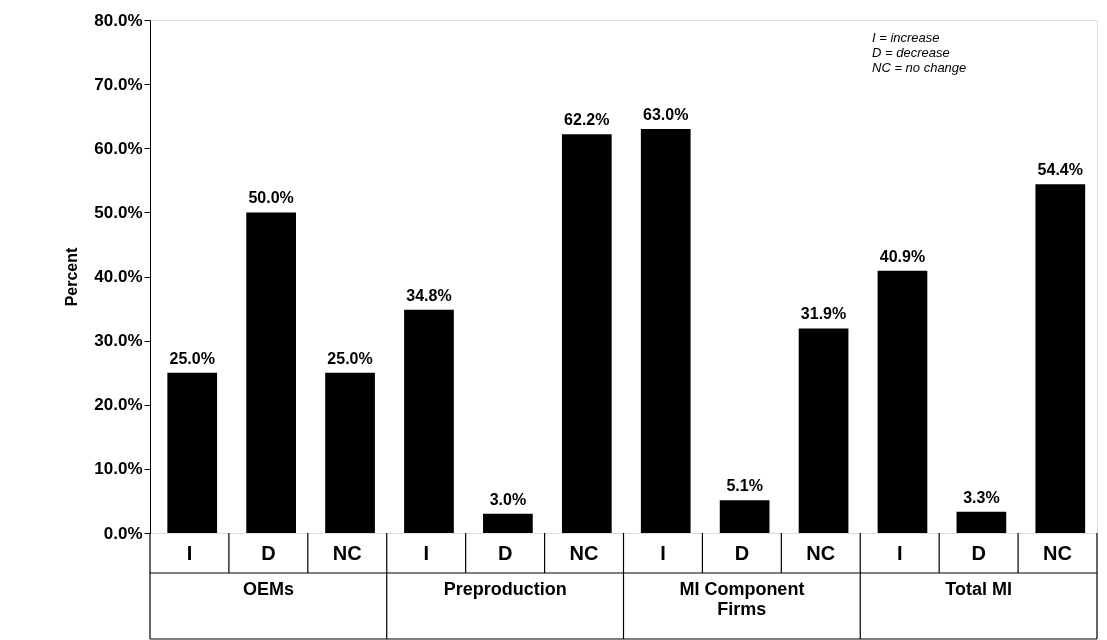  What do you see at coordinates (666, 115) in the screenshot?
I see `data-label: 63.0%` at bounding box center [666, 115].